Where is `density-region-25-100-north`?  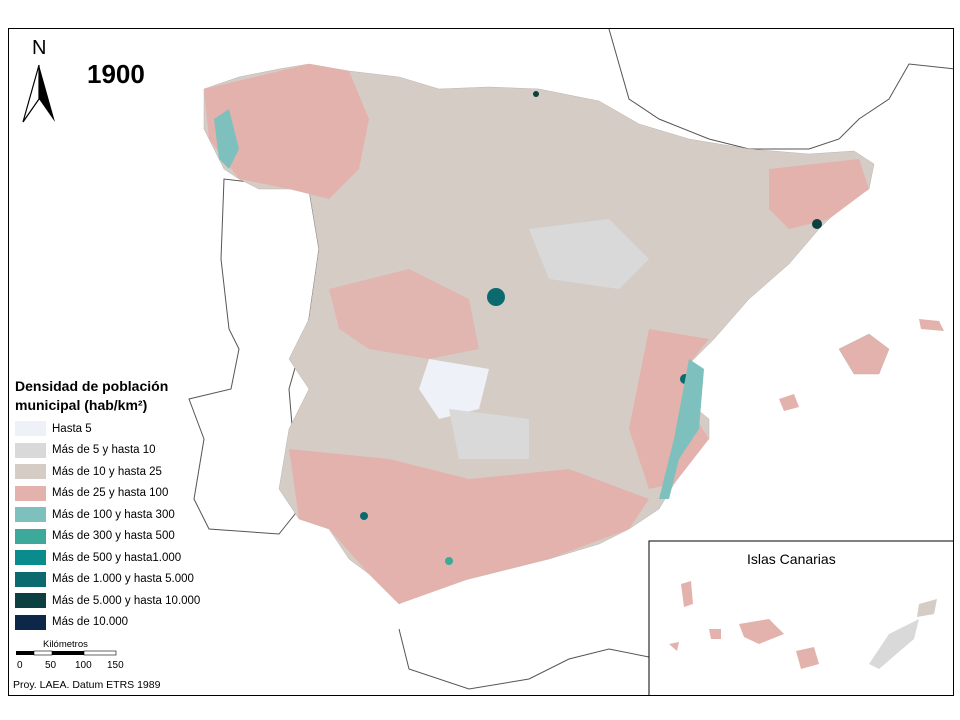 density-region-25-100-north is located at coordinates (286, 131).